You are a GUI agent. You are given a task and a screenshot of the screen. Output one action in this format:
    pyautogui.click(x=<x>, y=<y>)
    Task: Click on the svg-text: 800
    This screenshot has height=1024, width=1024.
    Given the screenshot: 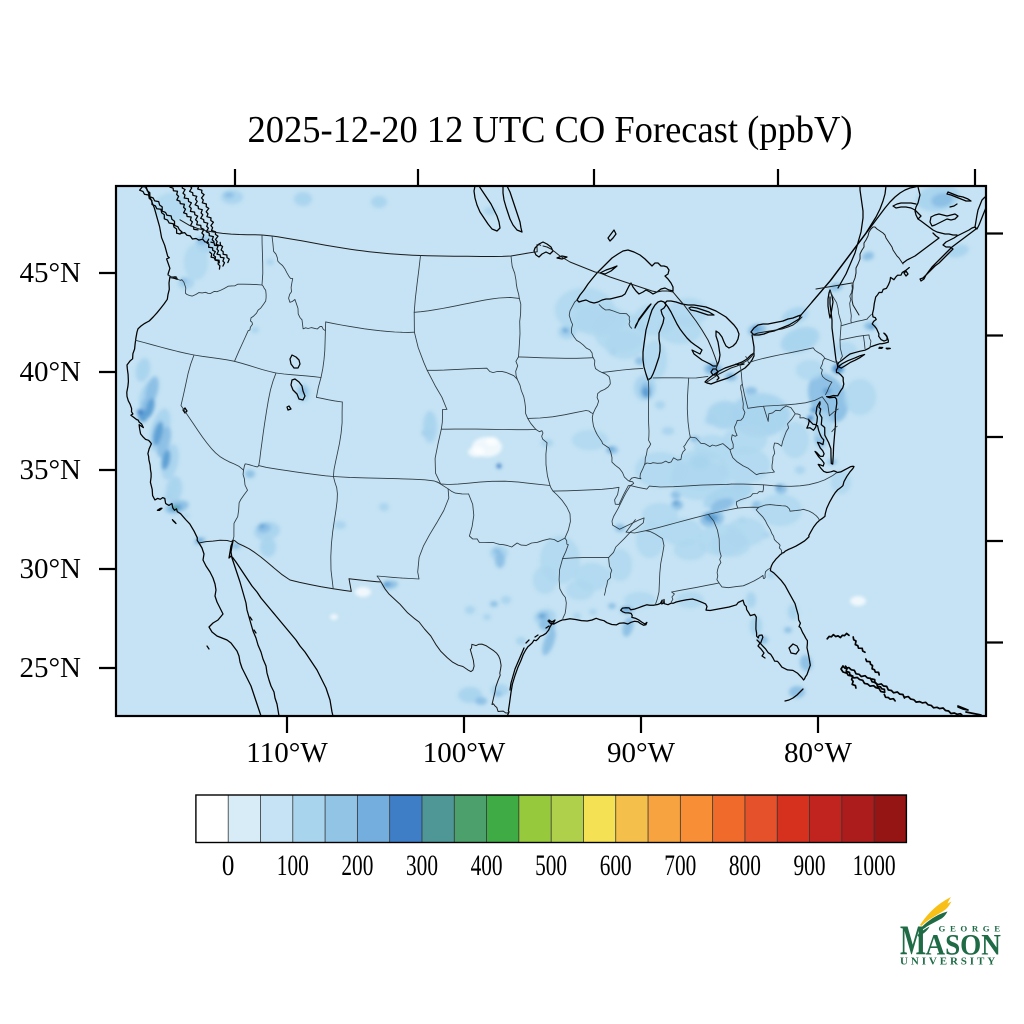 What is the action you would take?
    pyautogui.click(x=745, y=866)
    